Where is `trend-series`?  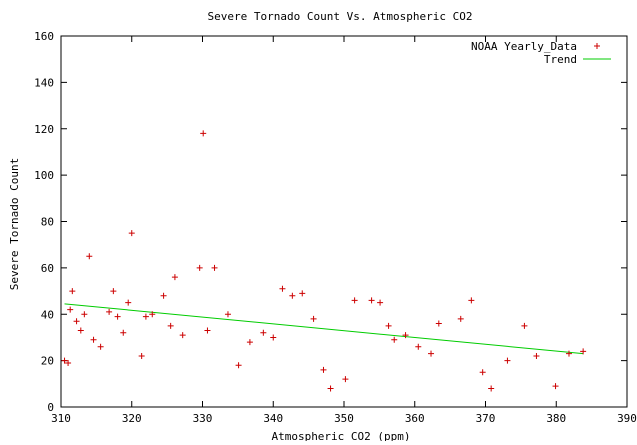
trend-series is located at coordinates (324, 329).